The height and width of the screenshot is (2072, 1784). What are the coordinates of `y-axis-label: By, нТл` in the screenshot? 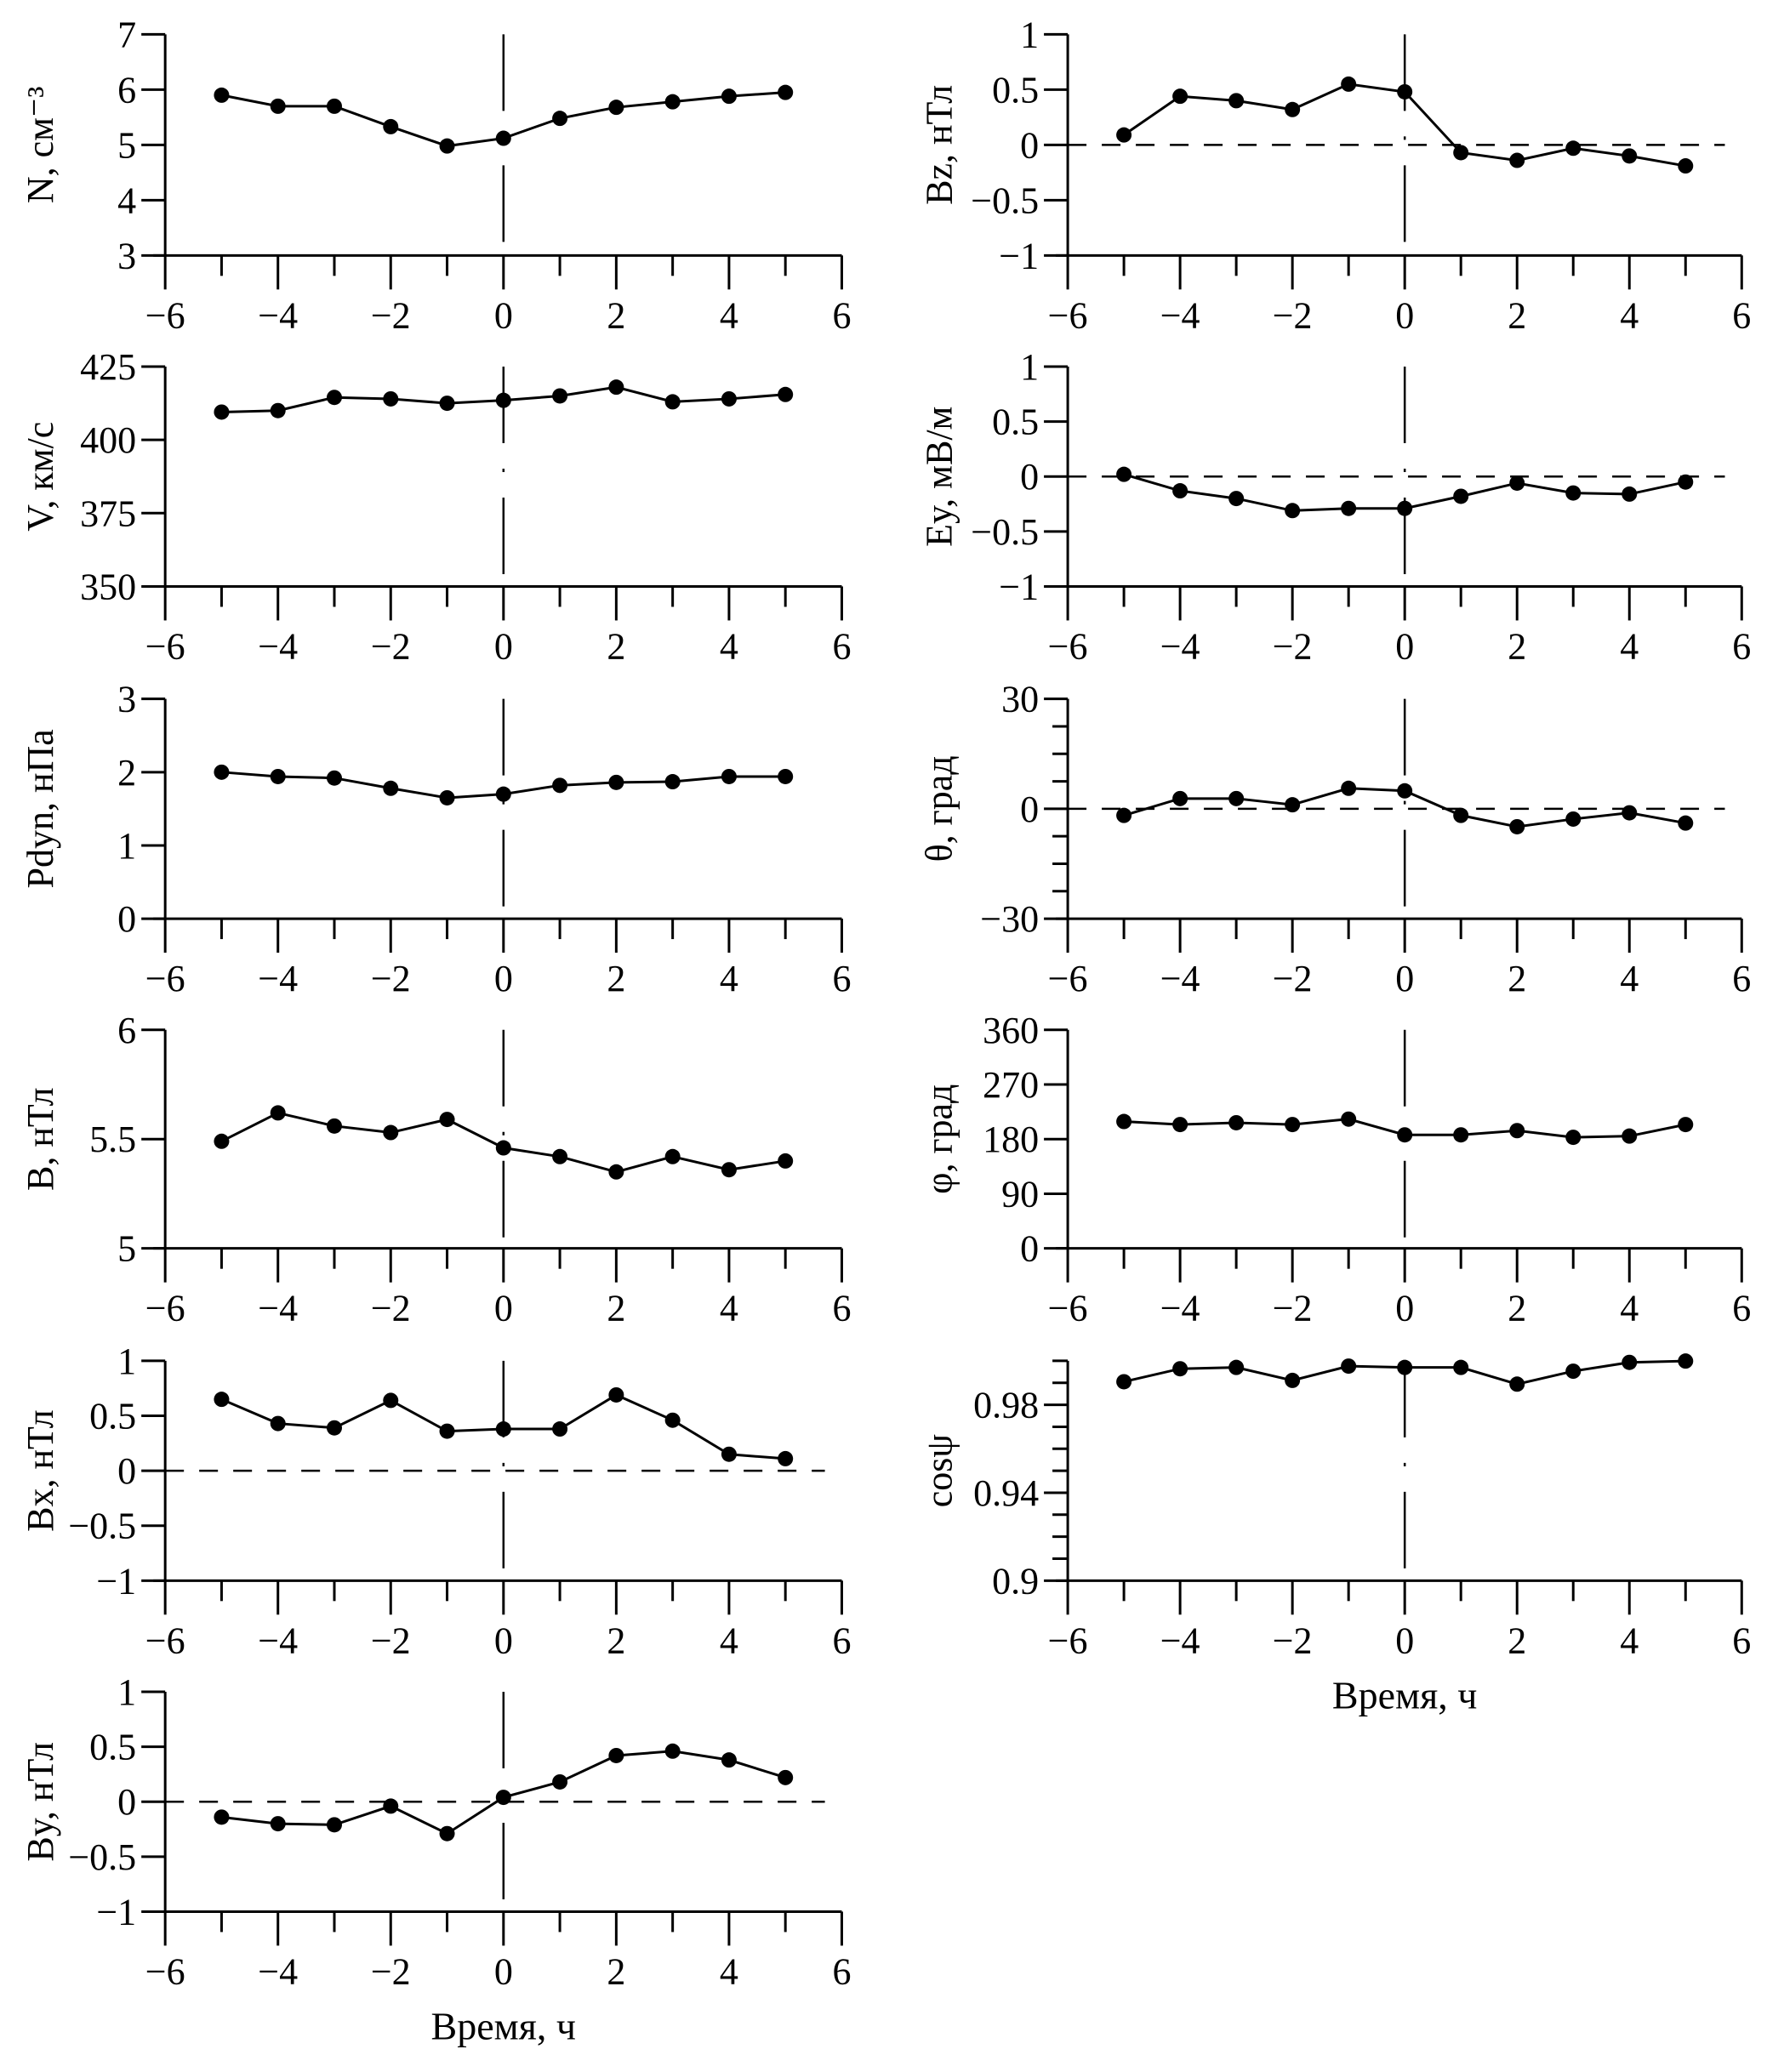 It's located at (40, 1802).